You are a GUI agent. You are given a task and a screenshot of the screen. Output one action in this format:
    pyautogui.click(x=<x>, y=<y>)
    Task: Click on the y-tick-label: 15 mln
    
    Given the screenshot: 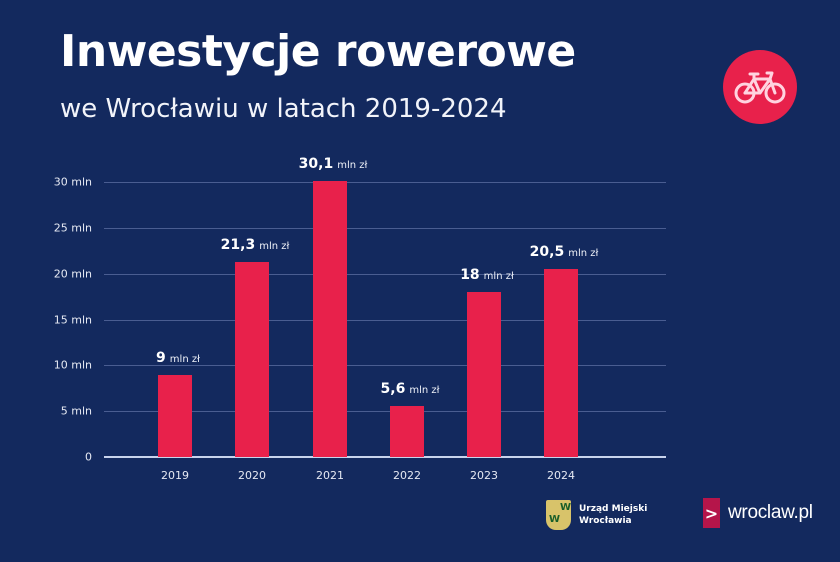 What is the action you would take?
    pyautogui.click(x=72, y=319)
    